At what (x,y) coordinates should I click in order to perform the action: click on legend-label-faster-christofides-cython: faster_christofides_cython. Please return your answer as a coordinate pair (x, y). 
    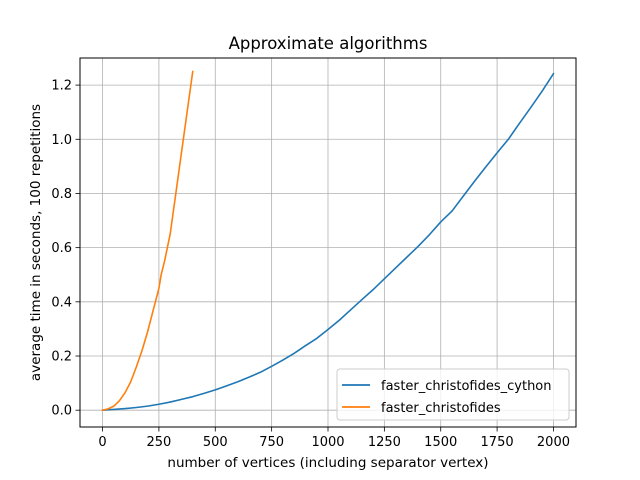
    Looking at the image, I should click on (466, 386).